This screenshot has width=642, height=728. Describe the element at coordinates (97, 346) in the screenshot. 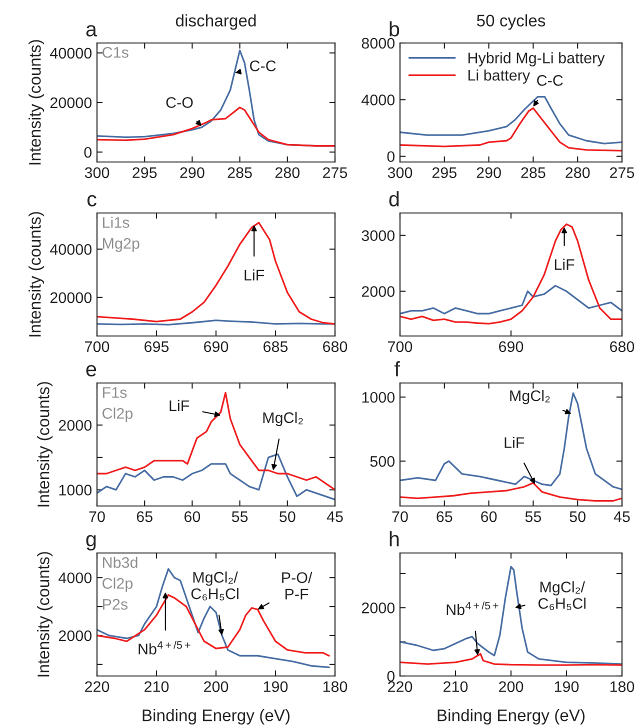

I see `x-tick-label: 700` at that location.